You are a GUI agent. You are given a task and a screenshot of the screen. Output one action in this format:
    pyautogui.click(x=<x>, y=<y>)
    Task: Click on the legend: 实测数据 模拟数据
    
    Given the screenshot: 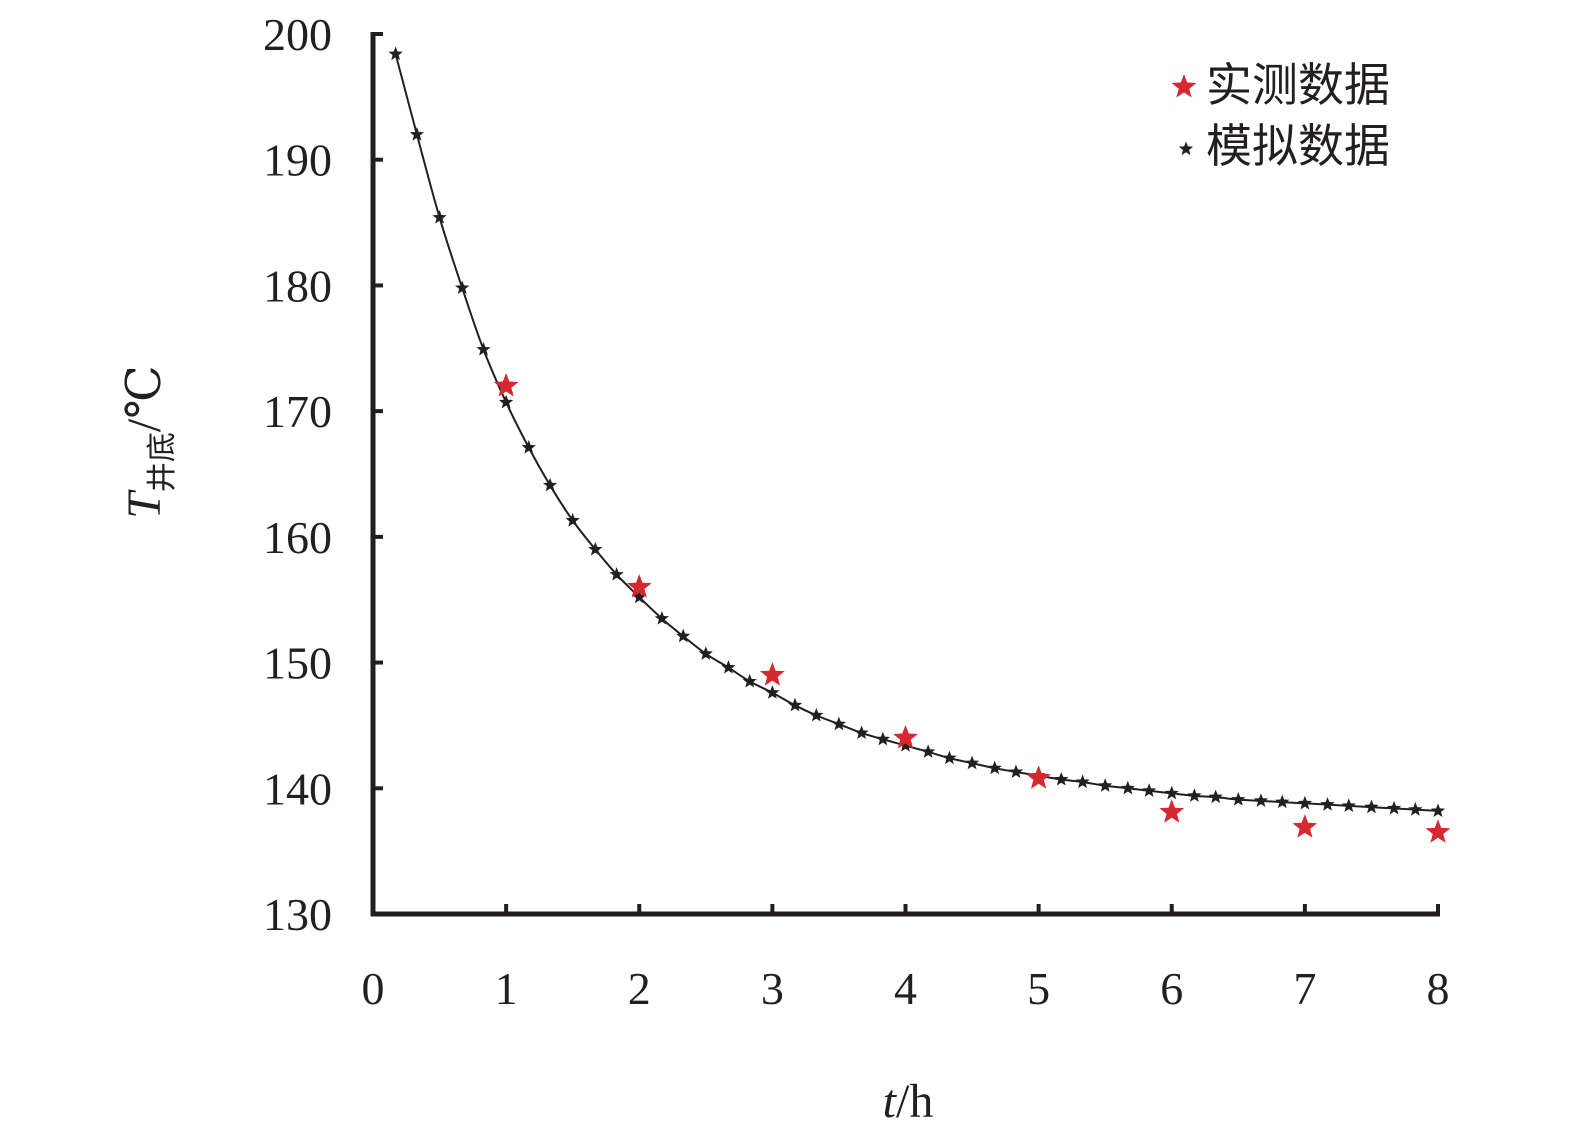 What is the action you would take?
    pyautogui.click(x=1280, y=115)
    